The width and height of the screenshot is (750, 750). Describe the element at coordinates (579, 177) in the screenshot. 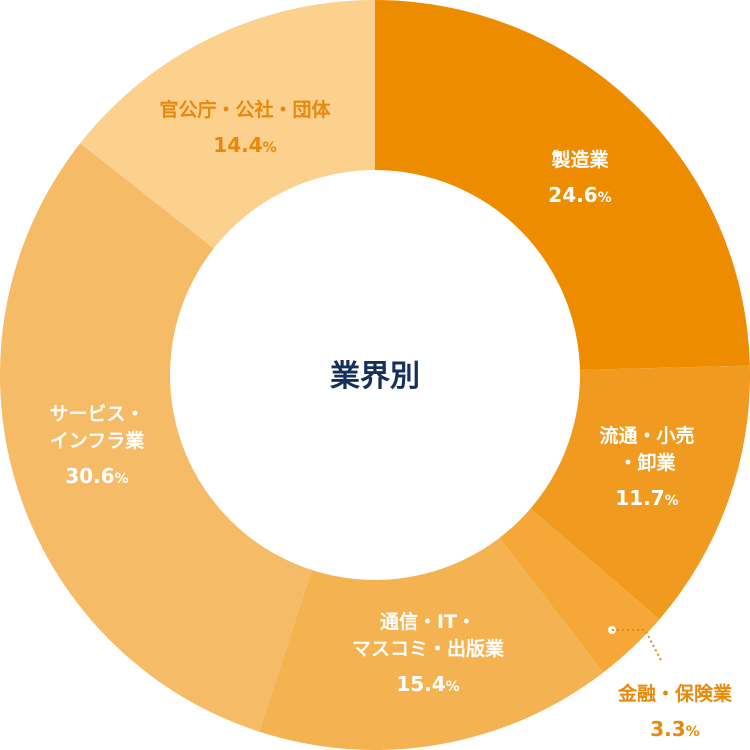

I see `slice-label-group-0: 製造業 24.6%` at that location.